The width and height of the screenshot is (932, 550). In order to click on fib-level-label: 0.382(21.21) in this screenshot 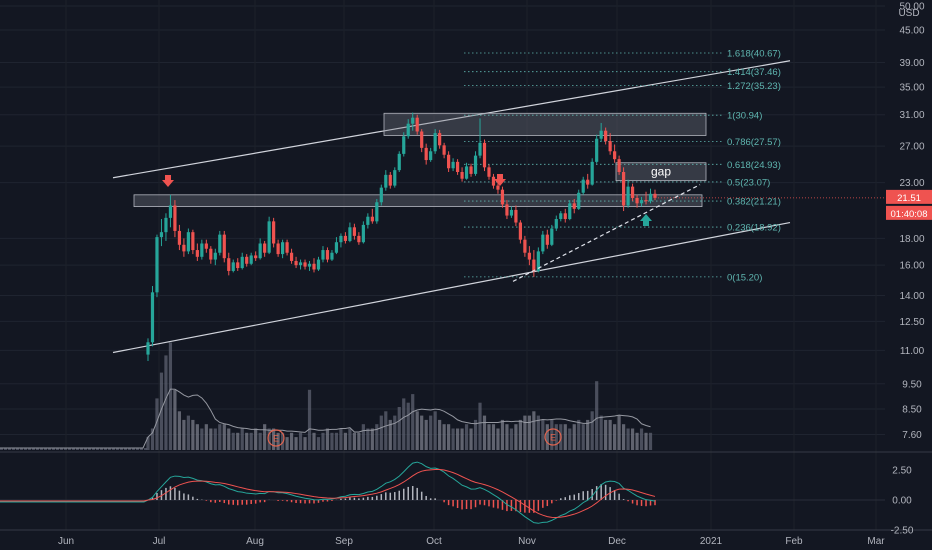, I will do `click(754, 202)`.